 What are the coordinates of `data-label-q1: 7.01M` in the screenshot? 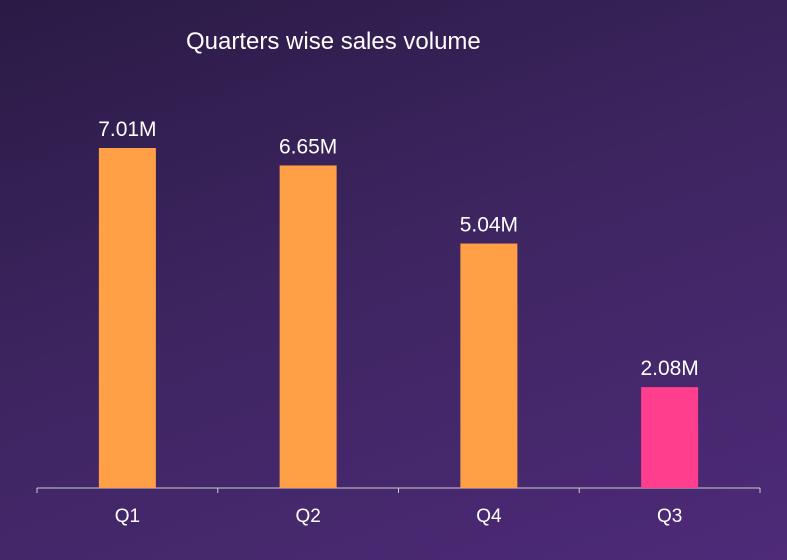 It's located at (127, 129).